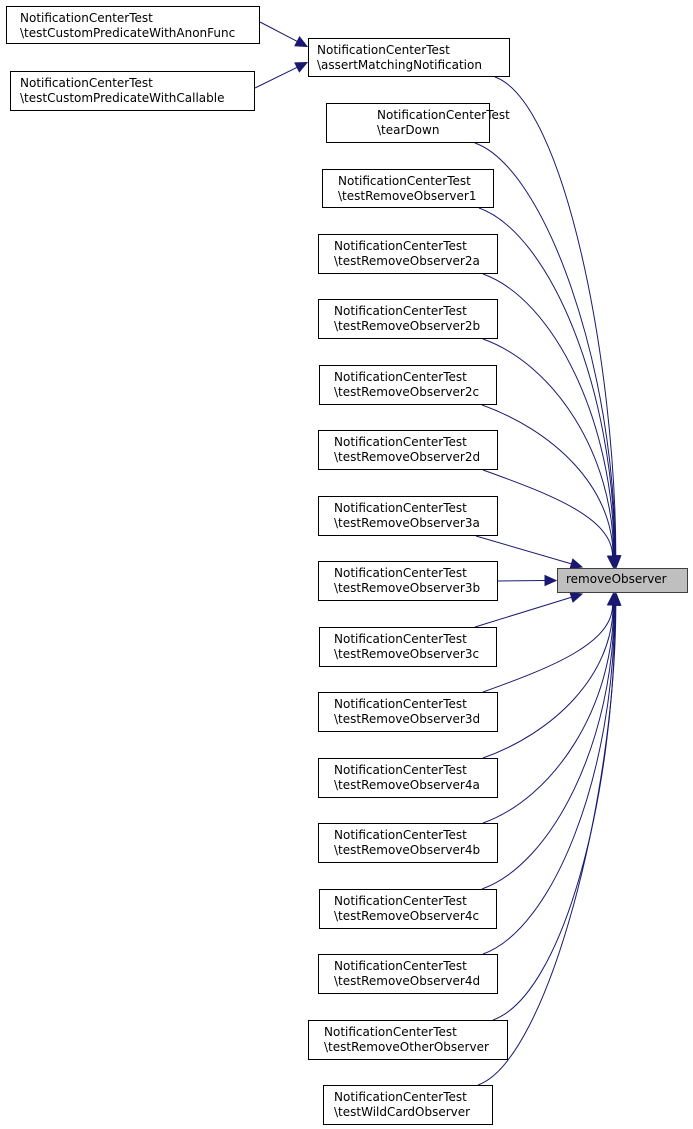 The image size is (693, 1129). What do you see at coordinates (276, 77) in the screenshot?
I see `edge-callable-to-assert` at bounding box center [276, 77].